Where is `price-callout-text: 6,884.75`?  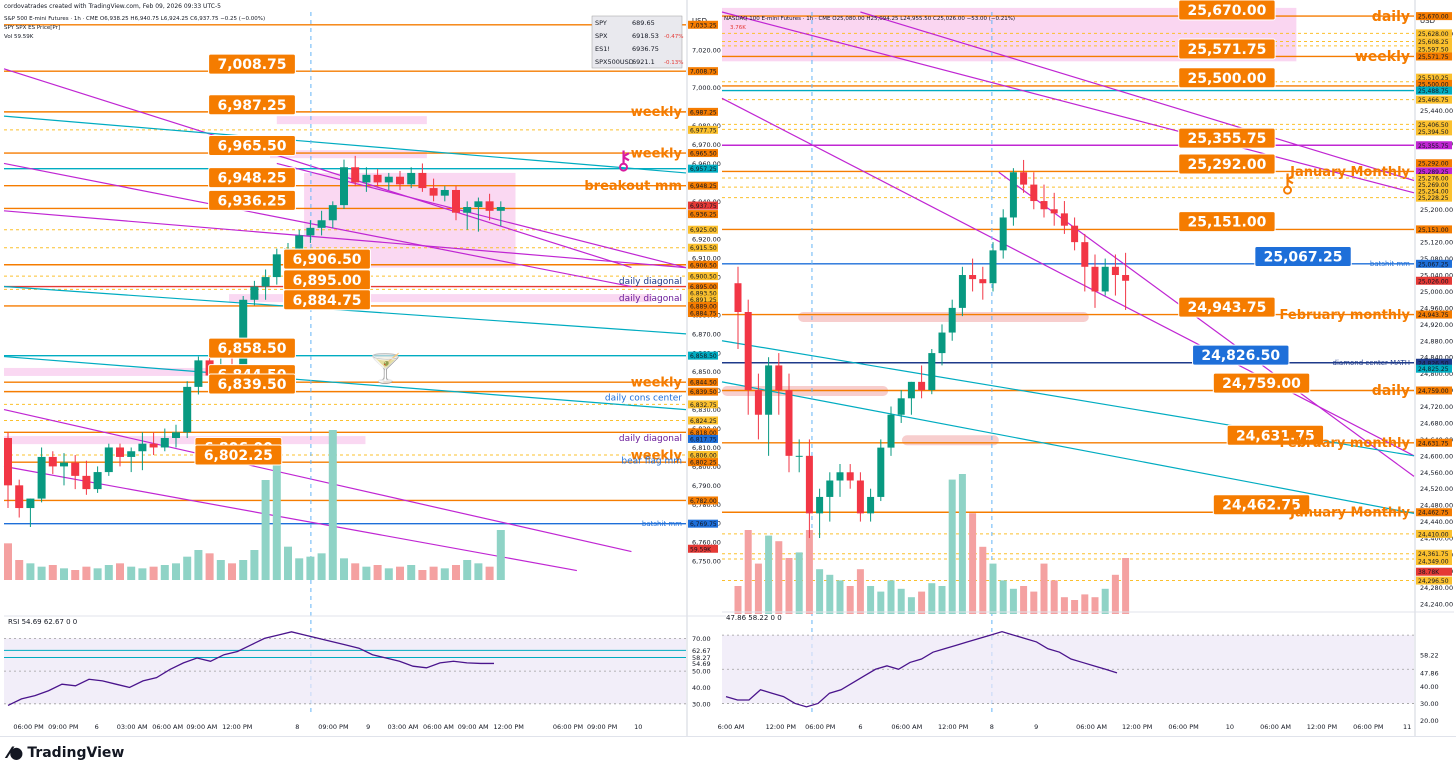 price-callout-text: 6,884.75 is located at coordinates (326, 301).